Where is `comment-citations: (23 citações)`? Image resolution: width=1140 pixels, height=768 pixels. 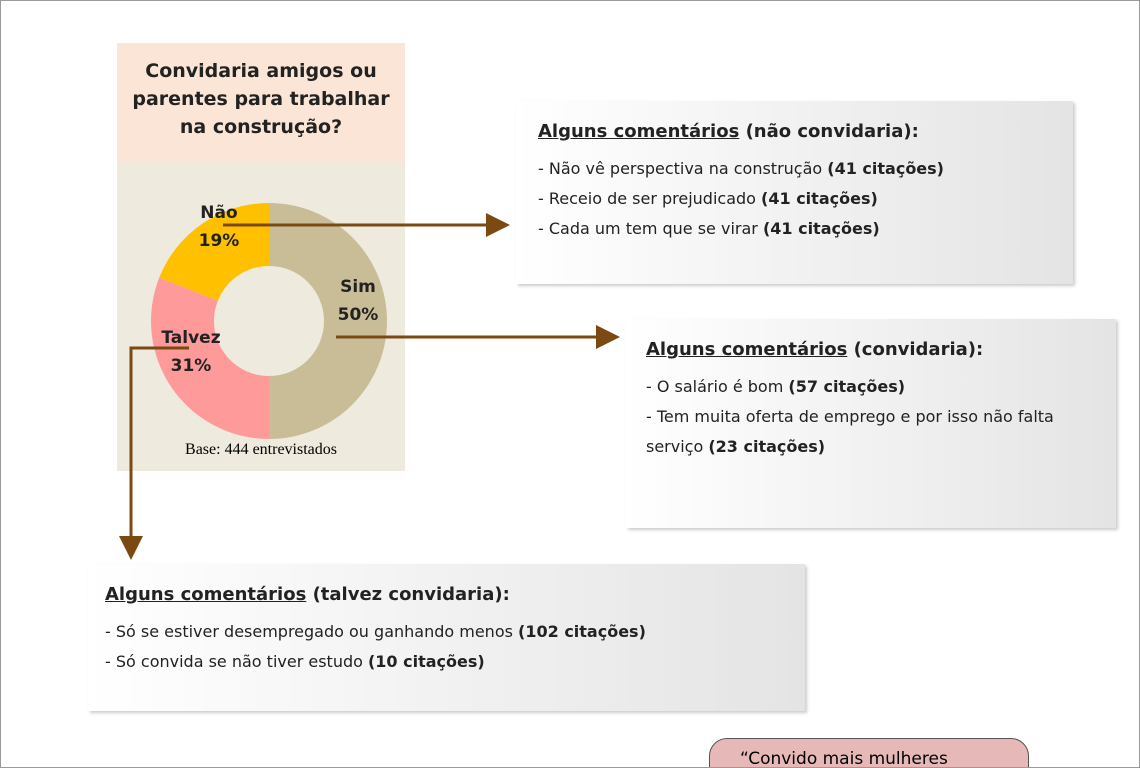 comment-citations: (23 citações) is located at coordinates (767, 446).